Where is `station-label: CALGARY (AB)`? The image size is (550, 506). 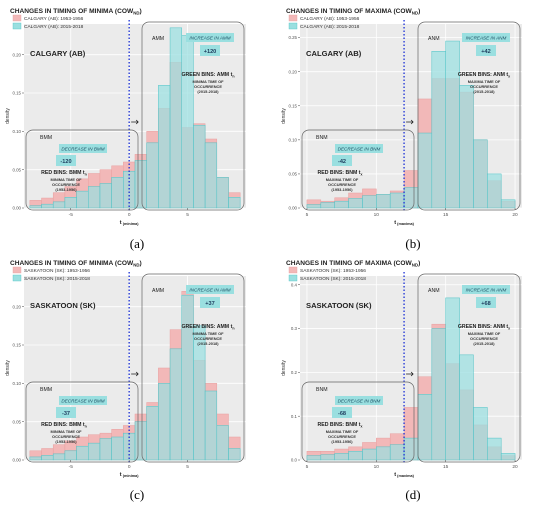 station-label: CALGARY (AB) is located at coordinates (334, 53).